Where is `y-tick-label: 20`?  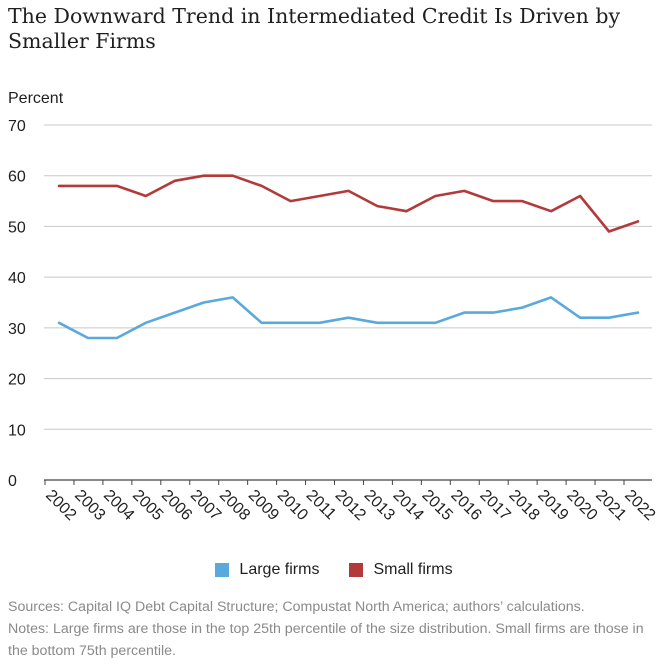 y-tick-label: 20 is located at coordinates (17, 380).